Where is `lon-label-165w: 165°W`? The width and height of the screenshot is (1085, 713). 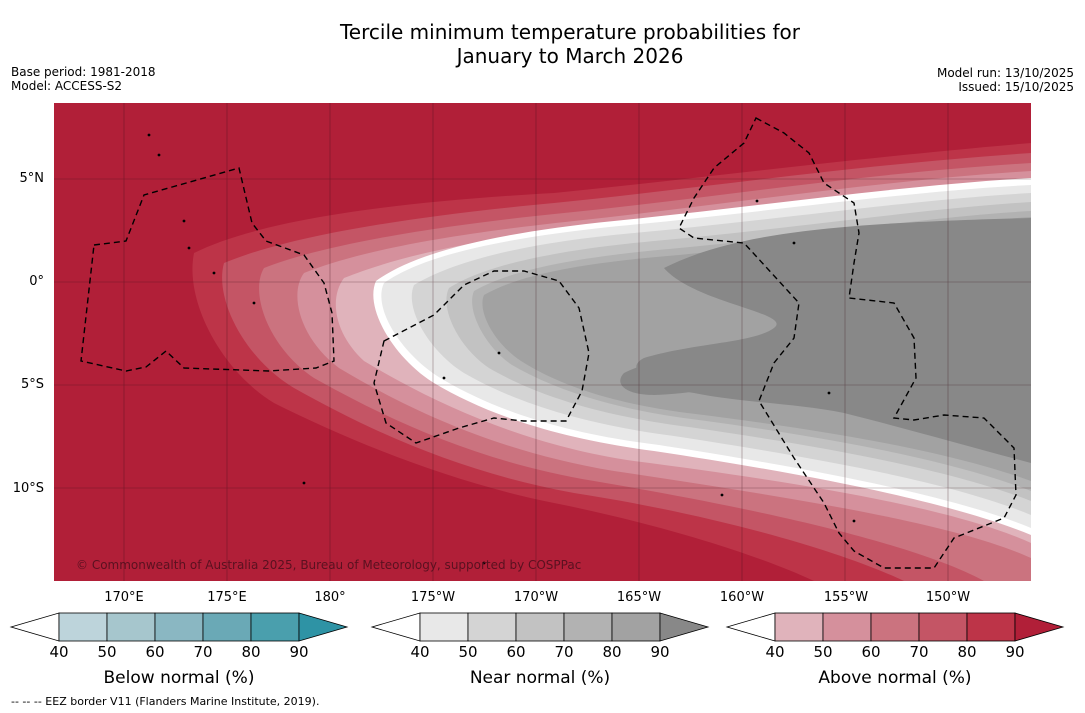 lon-label-165w: 165°W is located at coordinates (639, 597).